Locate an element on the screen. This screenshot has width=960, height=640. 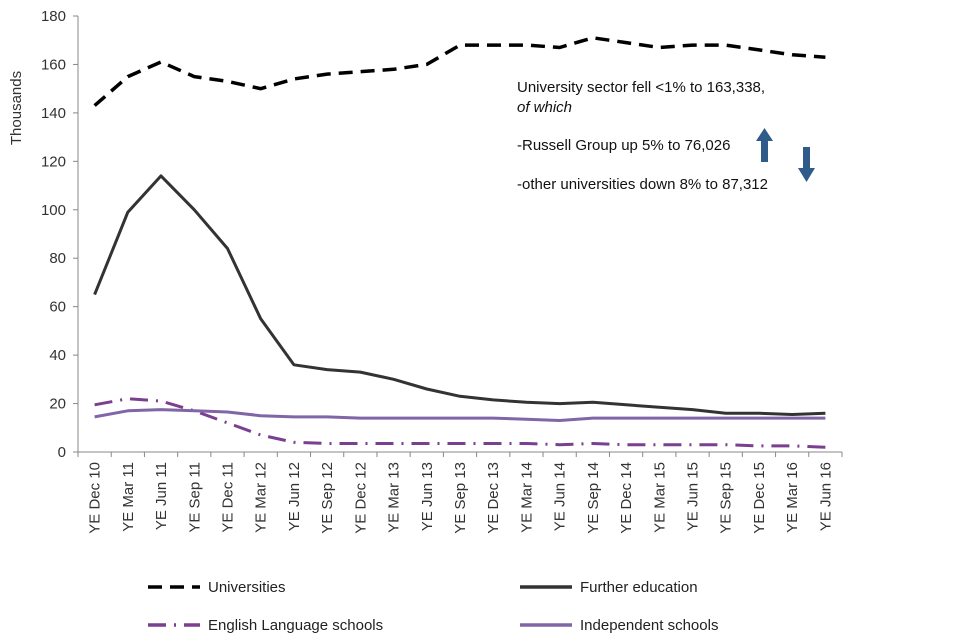
annotation-line-3: -Russell Group up 5% to 76,026 is located at coordinates (623, 145).